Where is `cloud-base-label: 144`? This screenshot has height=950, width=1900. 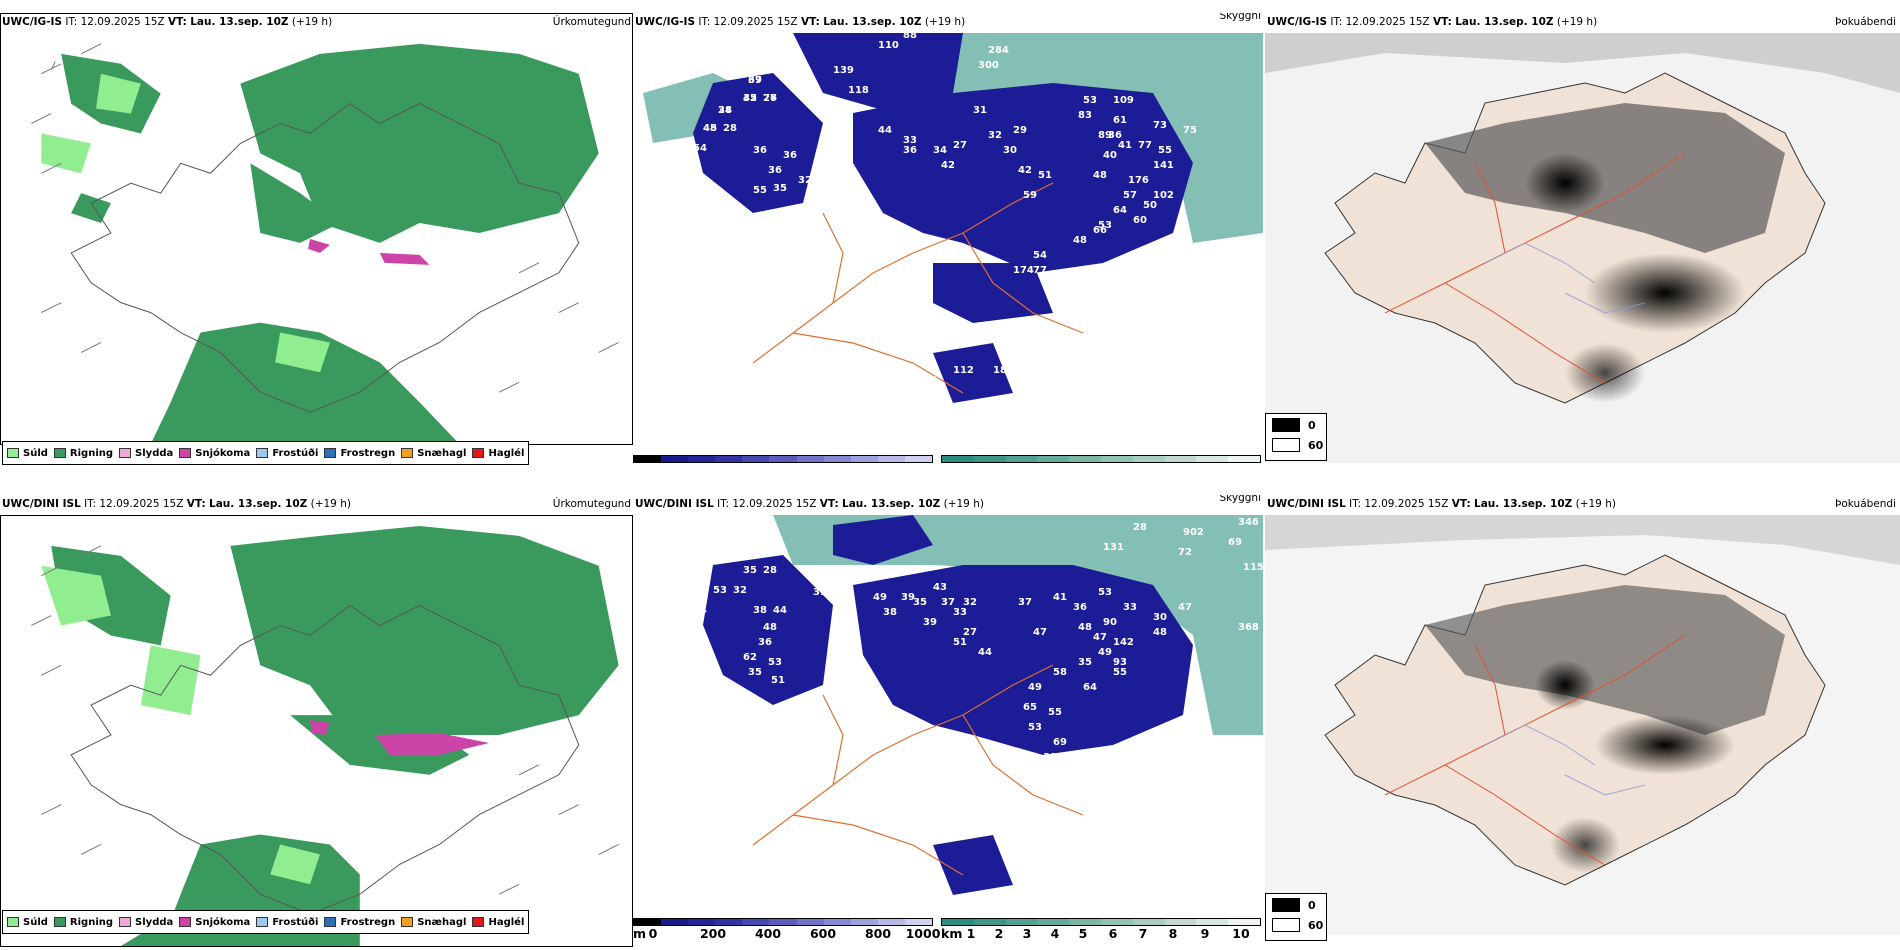
cloud-base-label: 144 is located at coordinates (923, 400).